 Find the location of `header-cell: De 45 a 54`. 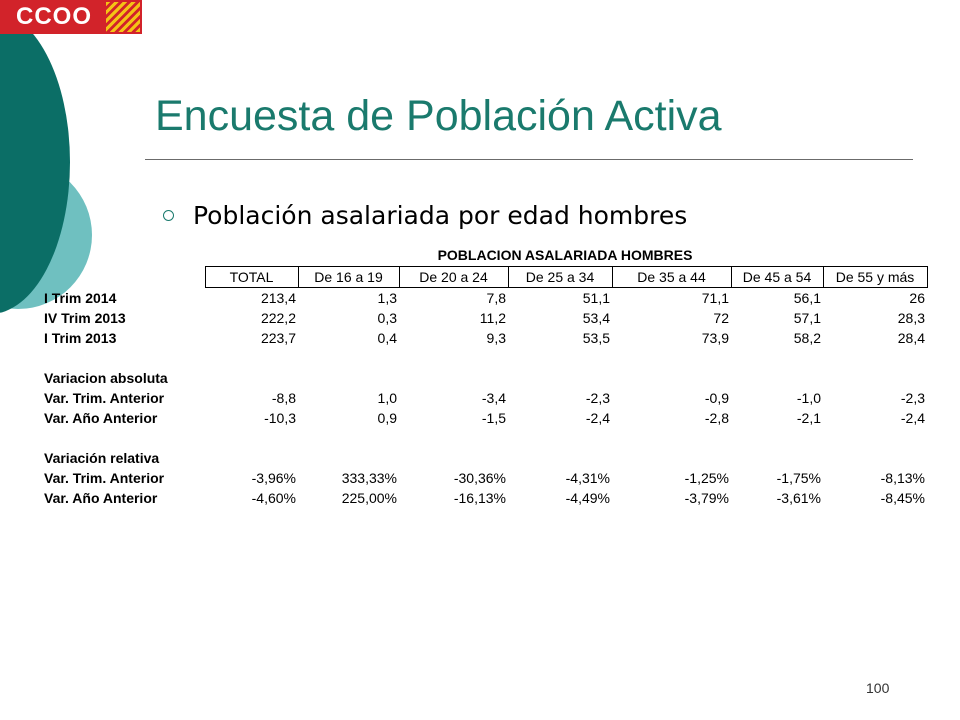

header-cell: De 45 a 54 is located at coordinates (777, 277).